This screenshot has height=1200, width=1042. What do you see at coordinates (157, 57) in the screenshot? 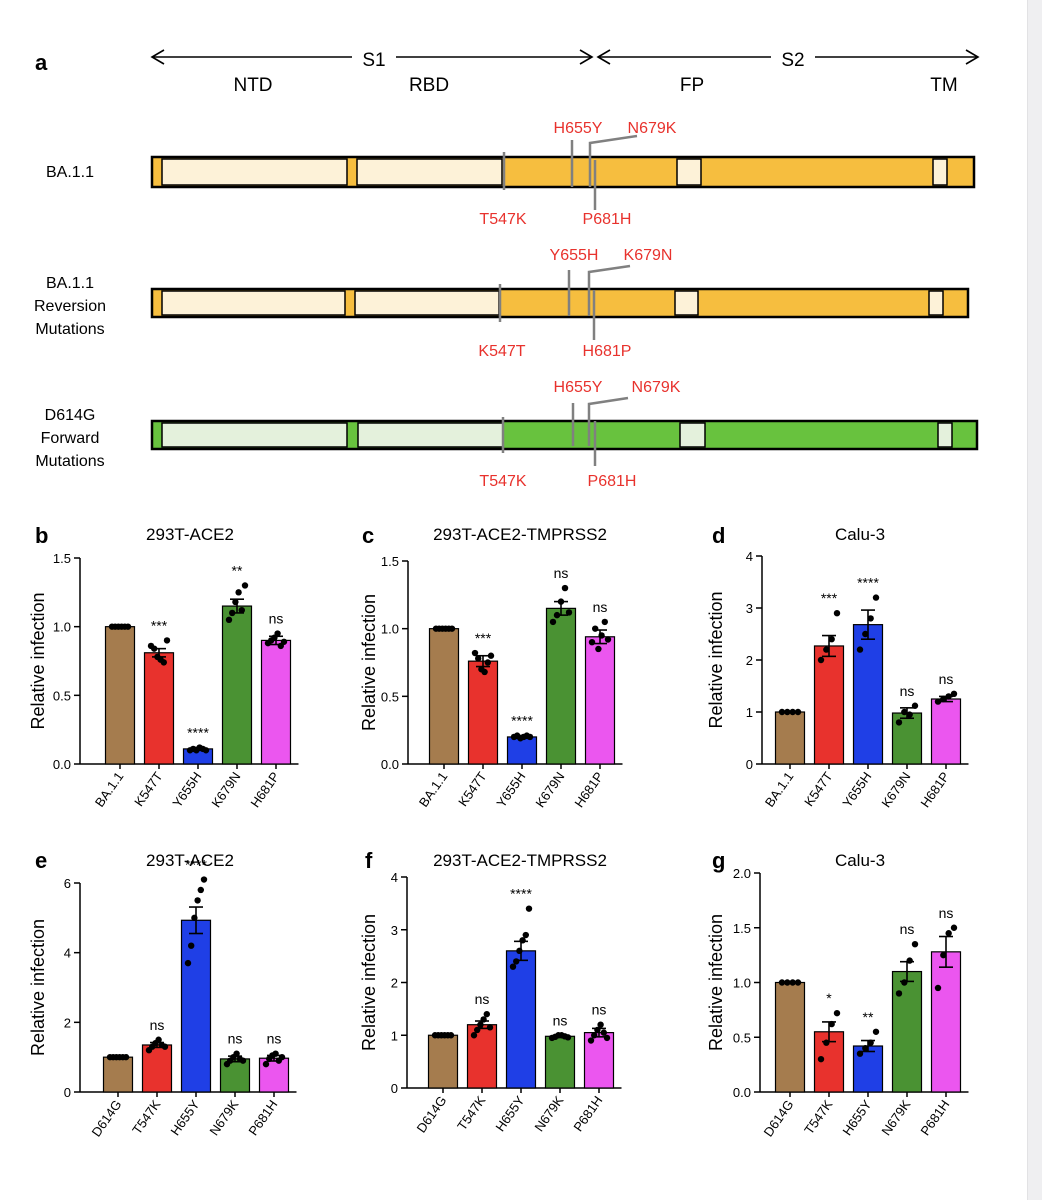
I see `s1-arrow-left` at bounding box center [157, 57].